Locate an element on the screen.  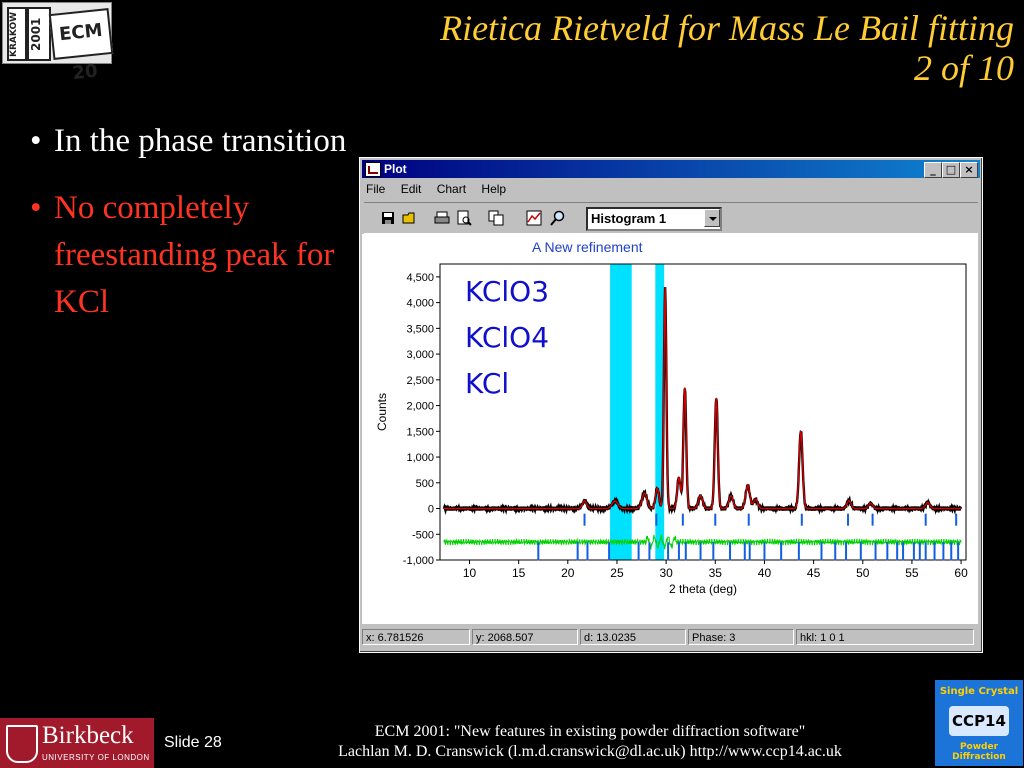
toolbar: Histogram 1 is located at coordinates (671, 218).